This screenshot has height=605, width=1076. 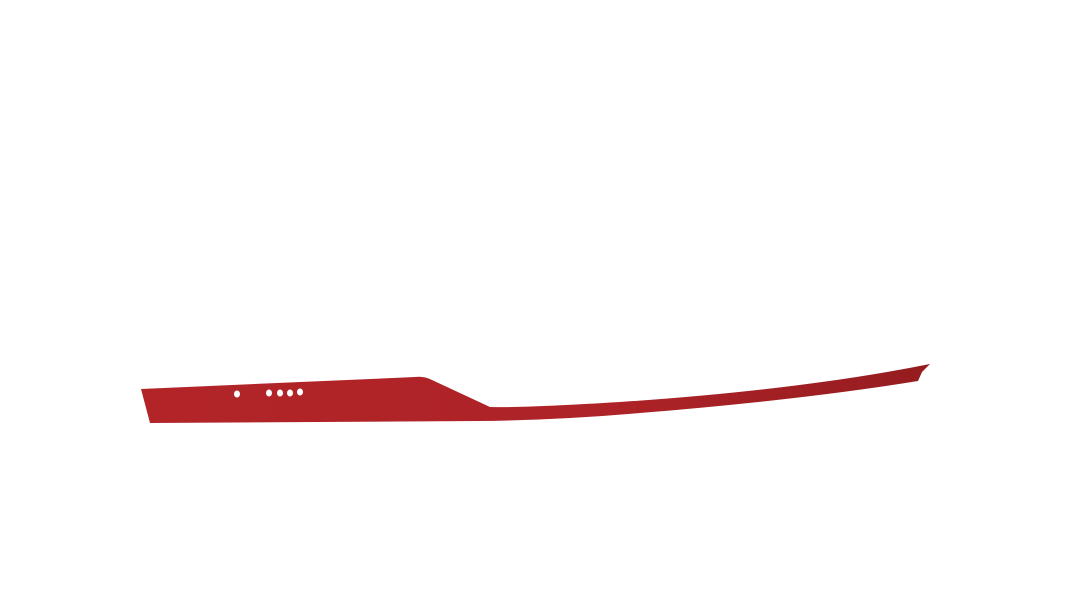 What do you see at coordinates (535, 393) in the screenshot?
I see `boat-hull` at bounding box center [535, 393].